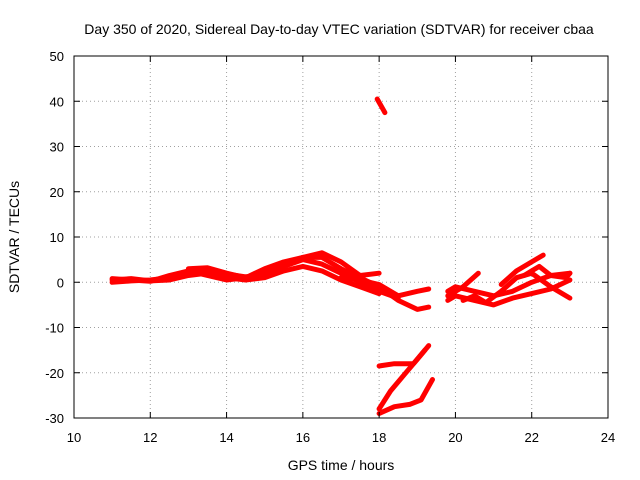 The image size is (640, 480). Describe the element at coordinates (531, 437) in the screenshot. I see `x-tick-label: 22` at that location.